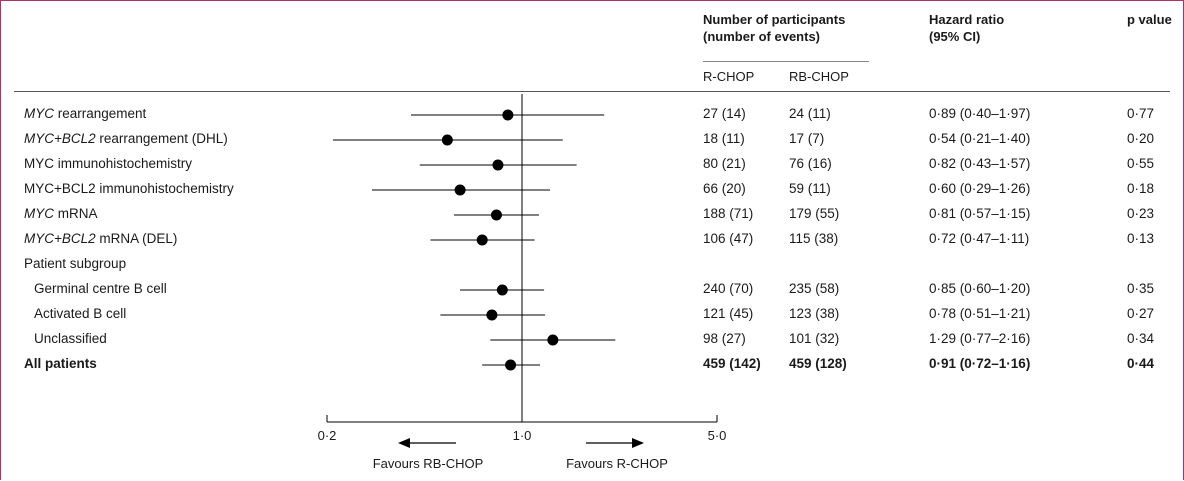 The height and width of the screenshot is (481, 1184). I want to click on row-label: Activated B cell, so click(80, 314).